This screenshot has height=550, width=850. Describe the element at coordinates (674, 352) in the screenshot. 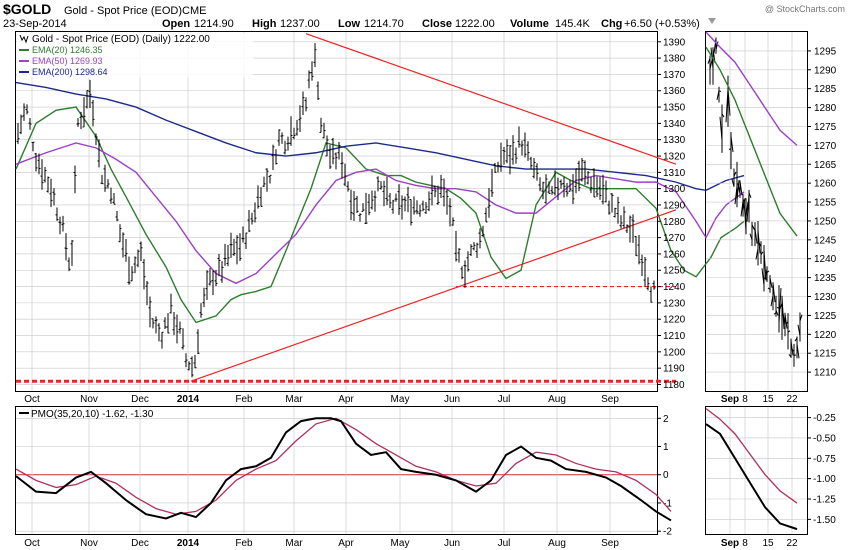

I see `main-y-tick-label: 1200` at that location.